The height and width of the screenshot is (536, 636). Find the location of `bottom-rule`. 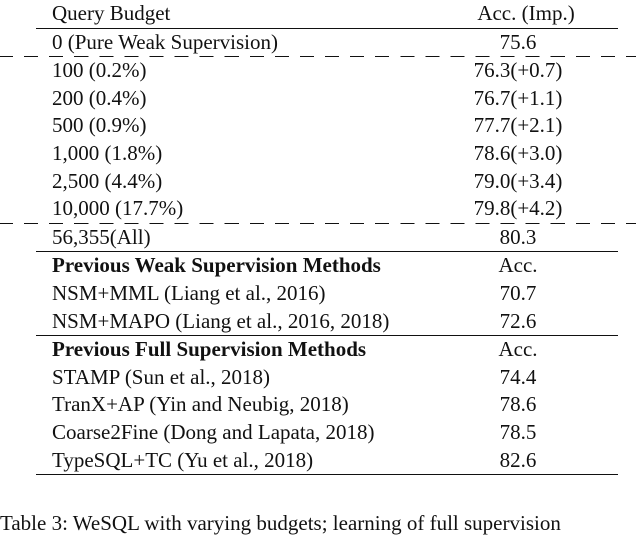

bottom-rule is located at coordinates (327, 475).